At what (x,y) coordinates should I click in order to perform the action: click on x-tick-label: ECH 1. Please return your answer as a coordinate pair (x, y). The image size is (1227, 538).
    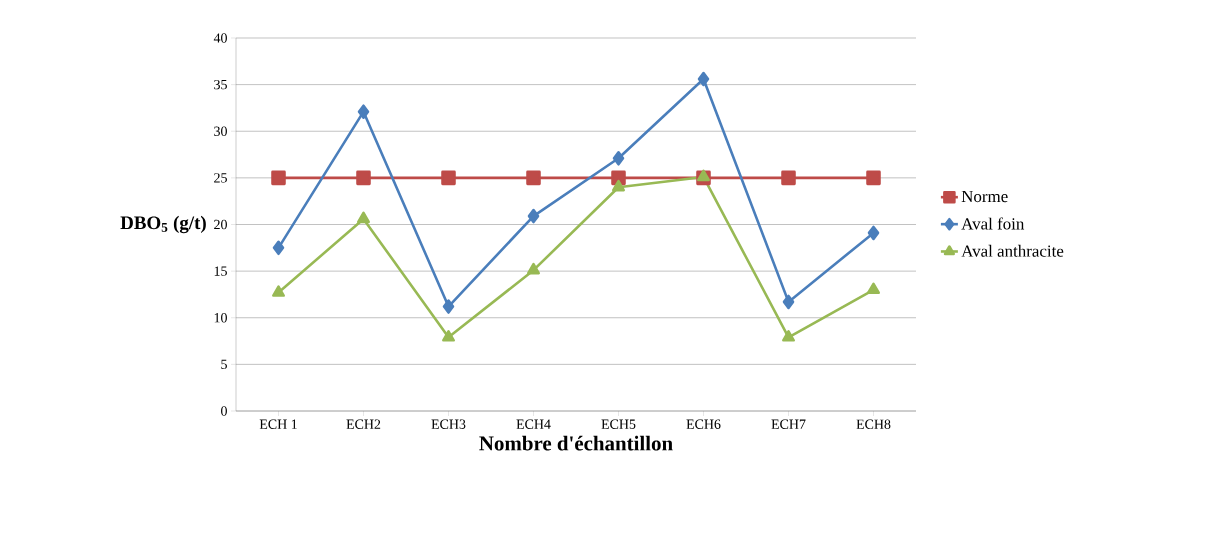
    Looking at the image, I should click on (278, 424).